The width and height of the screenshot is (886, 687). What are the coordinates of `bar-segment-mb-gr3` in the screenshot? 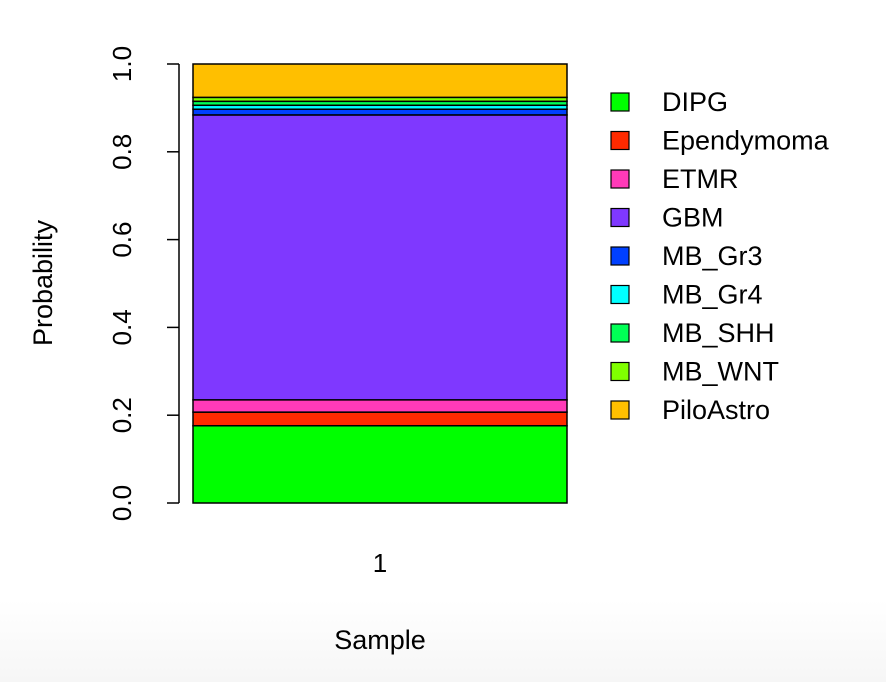 It's located at (380, 112).